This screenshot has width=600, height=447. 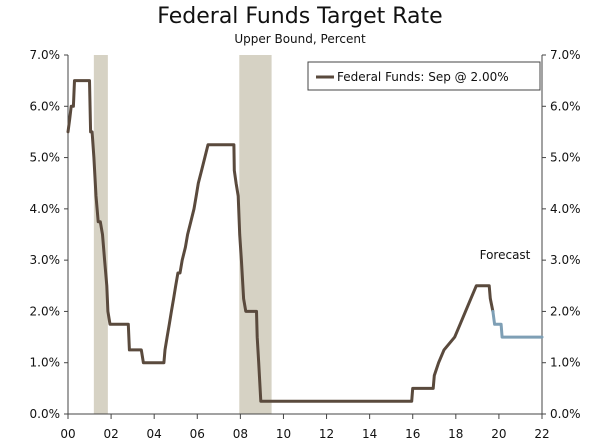 What do you see at coordinates (110, 434) in the screenshot?
I see `x-tick-label: 02` at bounding box center [110, 434].